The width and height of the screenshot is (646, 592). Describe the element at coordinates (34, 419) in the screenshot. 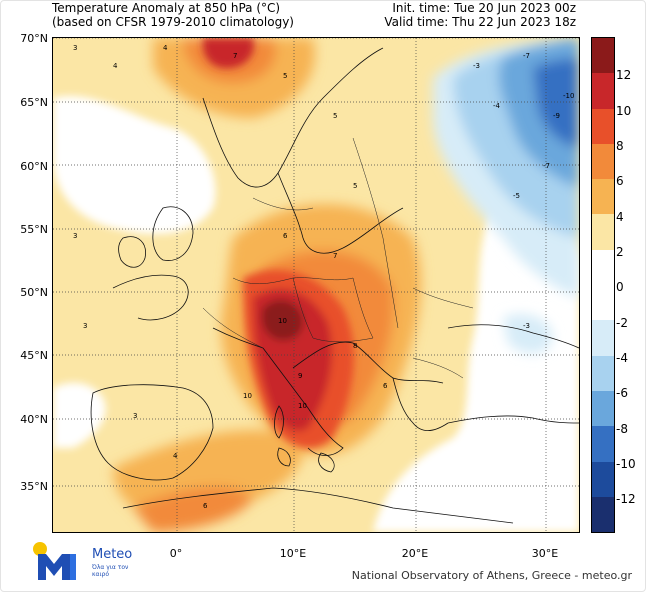

I see `lat-label-40: 40°N` at that location.